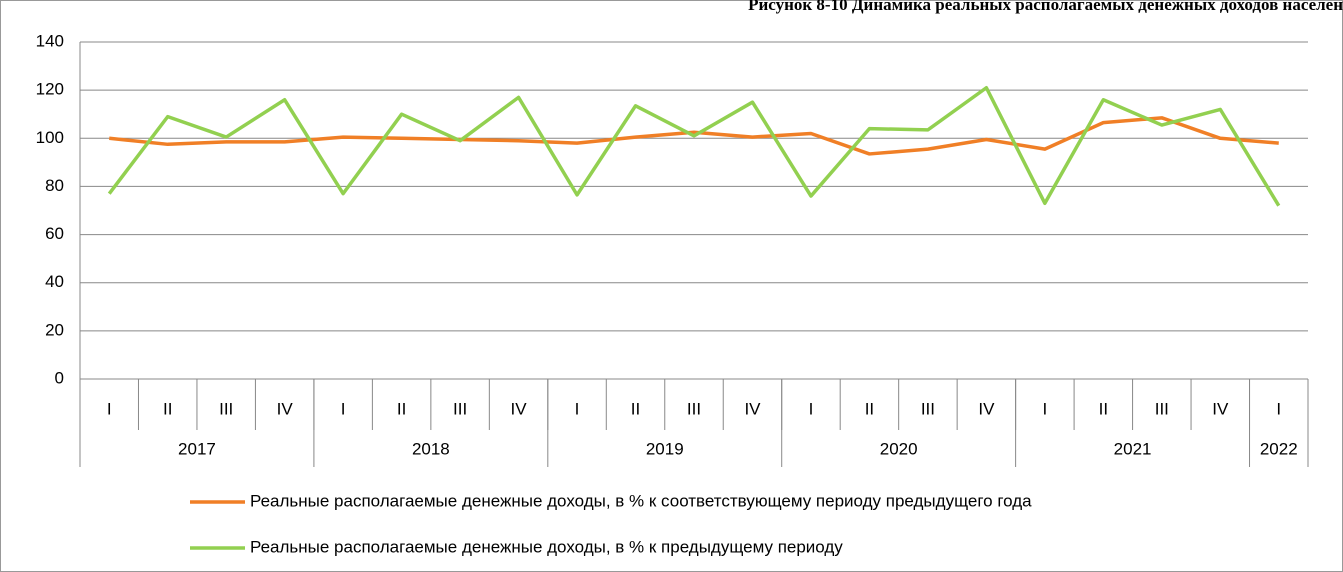 Image resolution: width=1343 pixels, height=572 pixels. I want to click on y-tick-label: 60, so click(54, 233).